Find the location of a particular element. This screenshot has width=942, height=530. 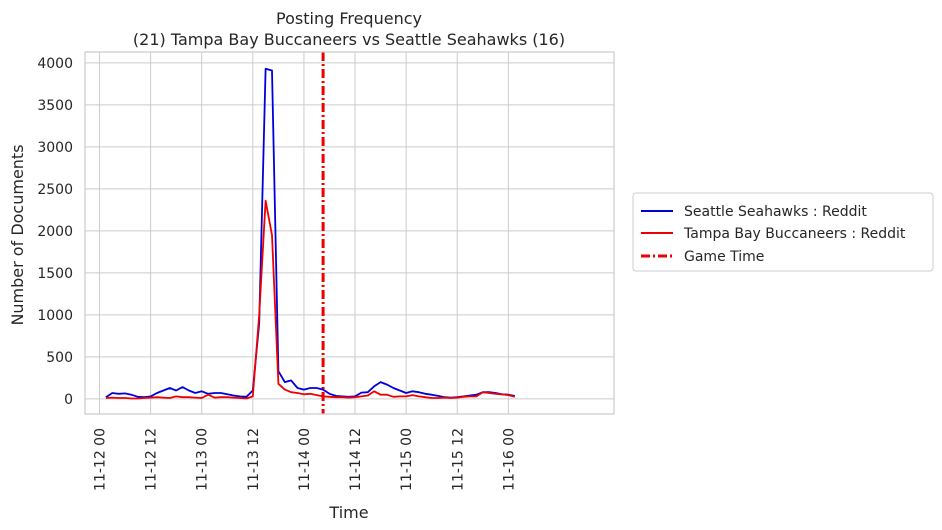

legend-box is located at coordinates (783, 232).